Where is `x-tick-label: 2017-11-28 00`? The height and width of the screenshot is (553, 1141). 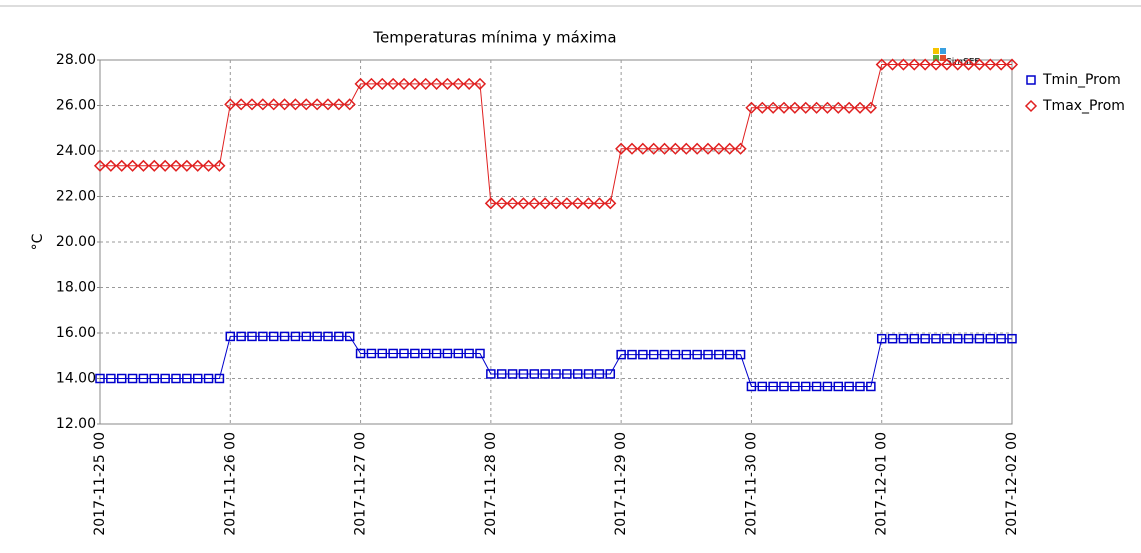 x-tick-label: 2017-11-28 00 is located at coordinates (491, 484).